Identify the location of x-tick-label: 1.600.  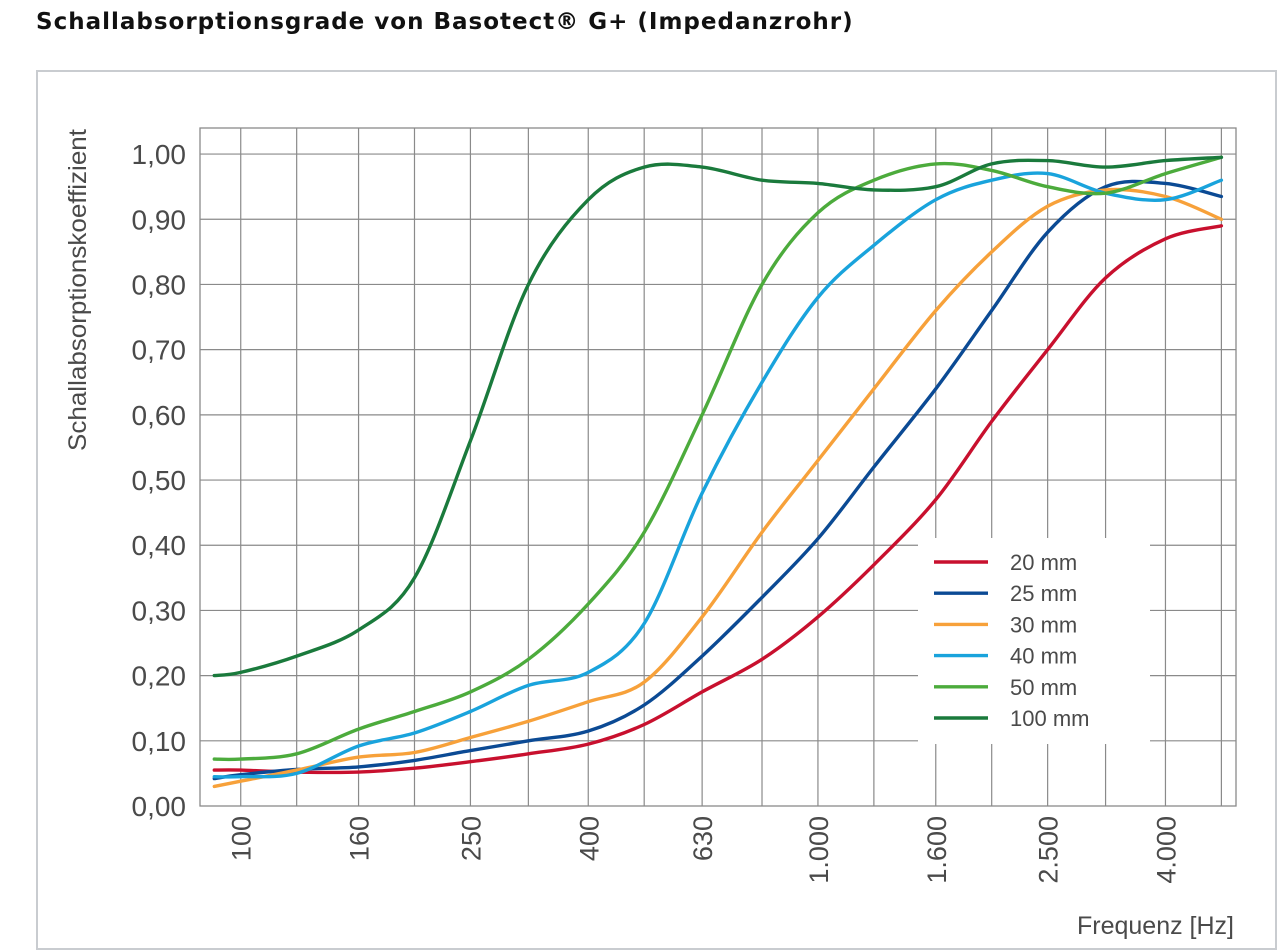
(937, 850).